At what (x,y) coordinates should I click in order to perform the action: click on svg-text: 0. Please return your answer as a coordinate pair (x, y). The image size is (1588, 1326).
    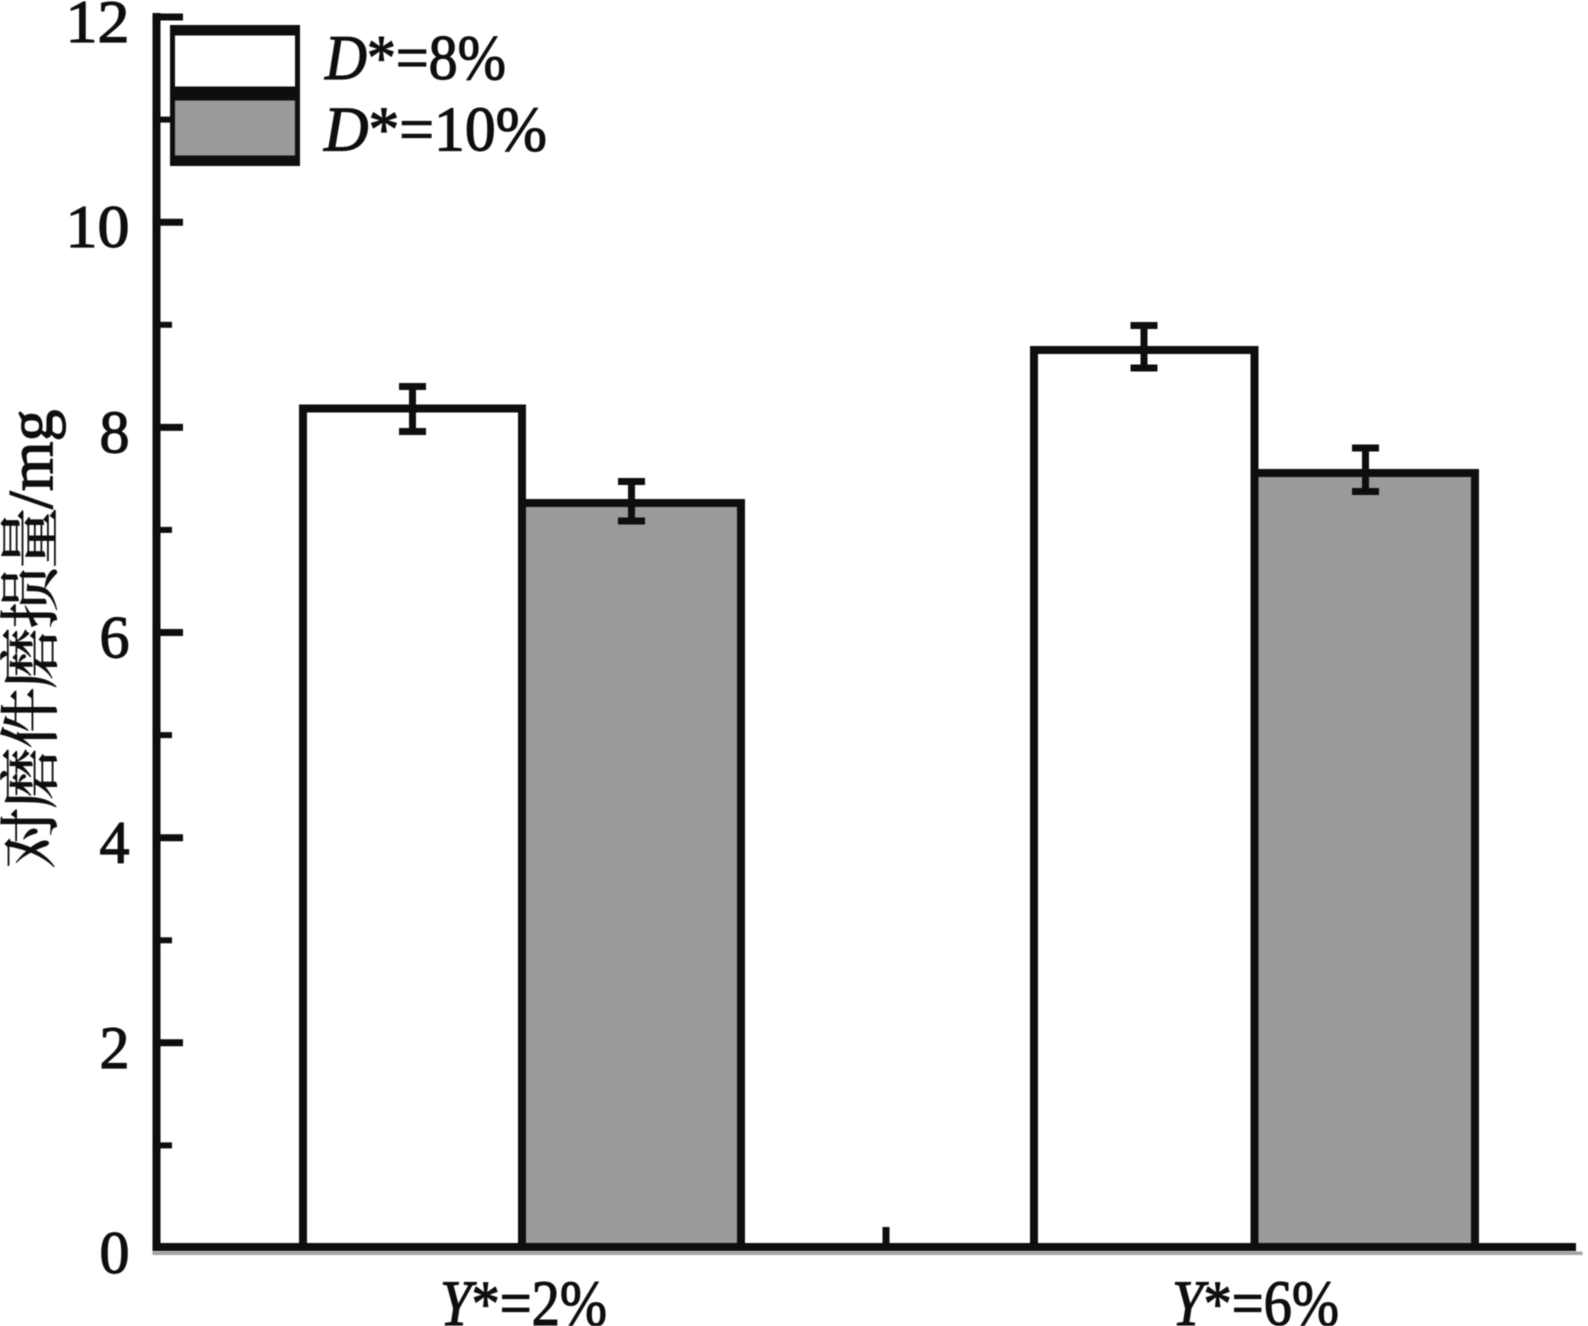
    Looking at the image, I should click on (115, 1253).